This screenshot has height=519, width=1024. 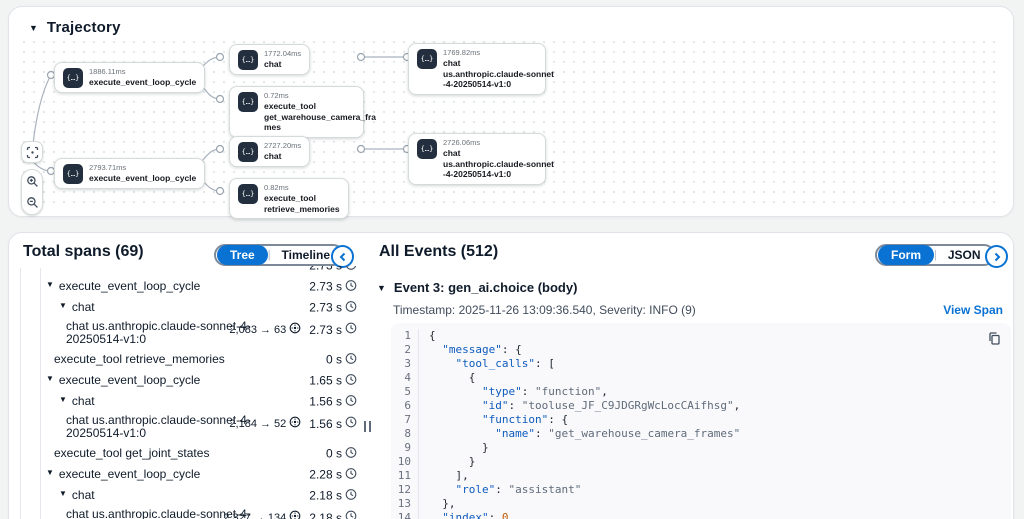 I want to click on zoom-out-icon, so click(x=32, y=202).